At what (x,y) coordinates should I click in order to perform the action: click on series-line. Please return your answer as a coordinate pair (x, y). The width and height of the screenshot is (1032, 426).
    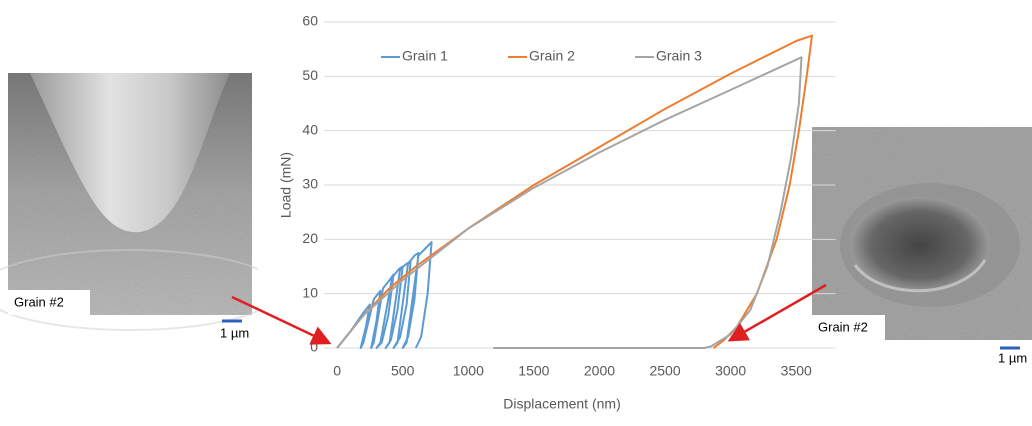
    Looking at the image, I should click on (384, 295).